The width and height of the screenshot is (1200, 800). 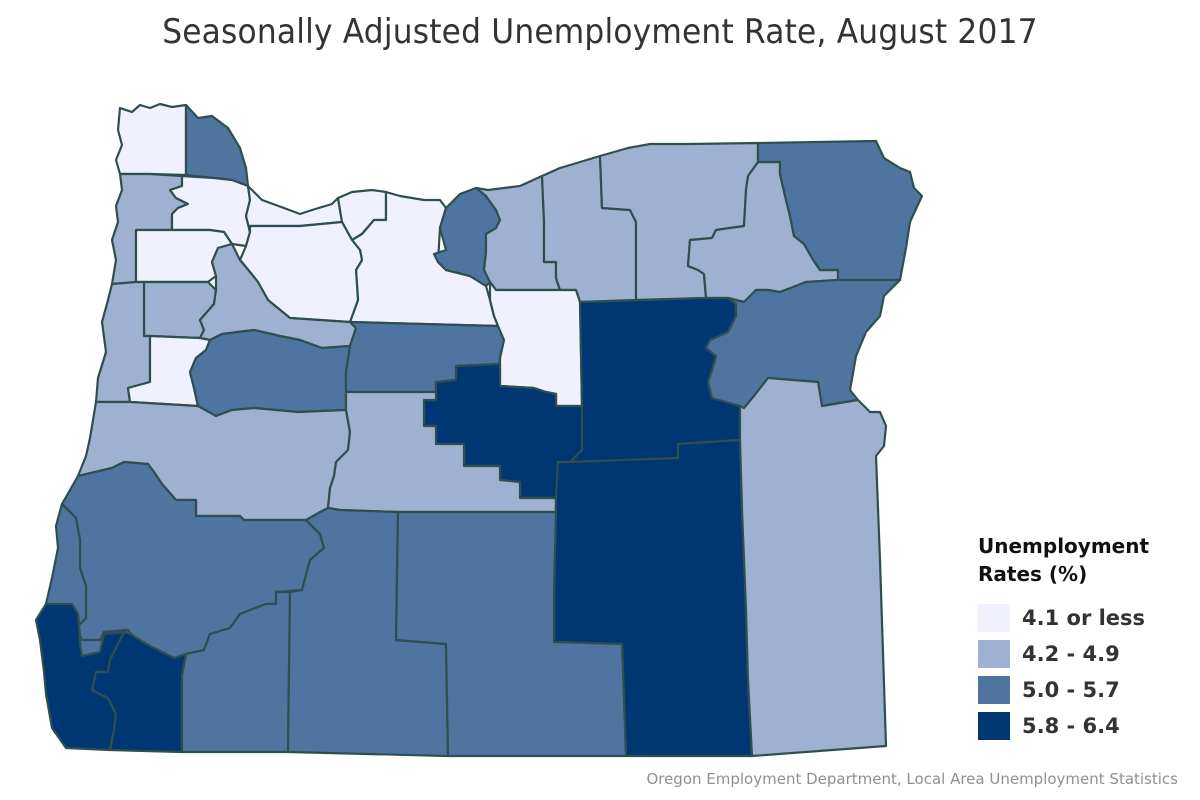 I want to click on legend-item-bin1: 4.1 or less, so click(x=1063, y=618).